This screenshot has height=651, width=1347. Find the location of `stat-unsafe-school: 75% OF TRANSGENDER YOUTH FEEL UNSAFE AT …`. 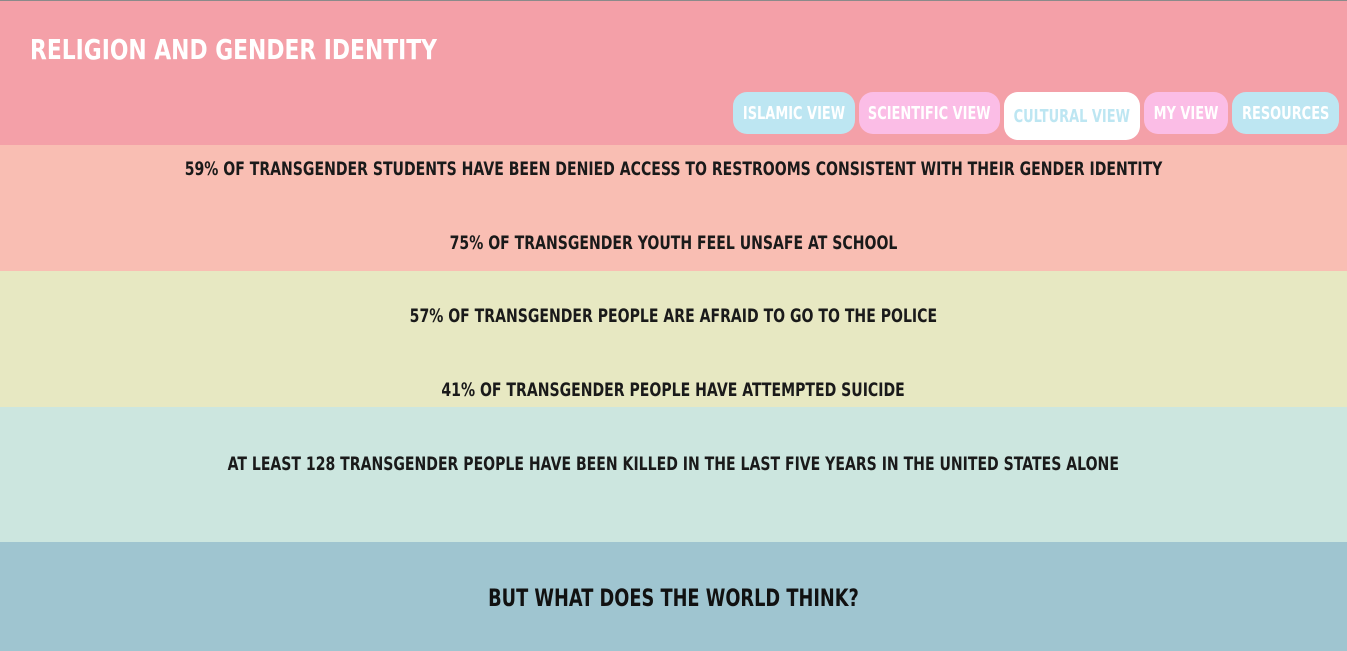

stat-unsafe-school: 75% OF TRANSGENDER YOUTH FEEL UNSAFE AT … is located at coordinates (673, 243).